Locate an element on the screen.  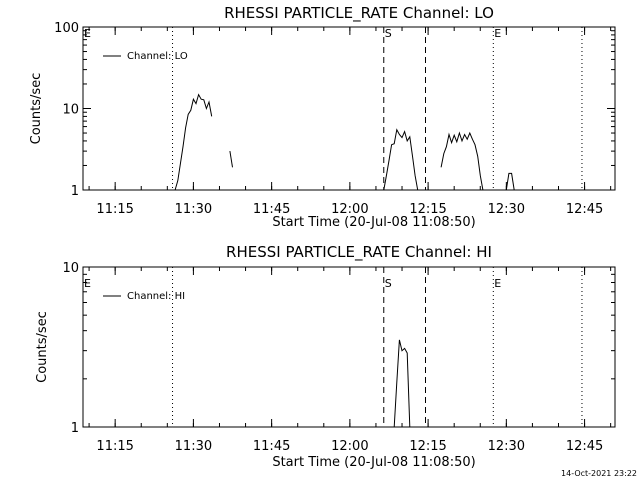
legend-label: Channel: HI is located at coordinates (156, 296).